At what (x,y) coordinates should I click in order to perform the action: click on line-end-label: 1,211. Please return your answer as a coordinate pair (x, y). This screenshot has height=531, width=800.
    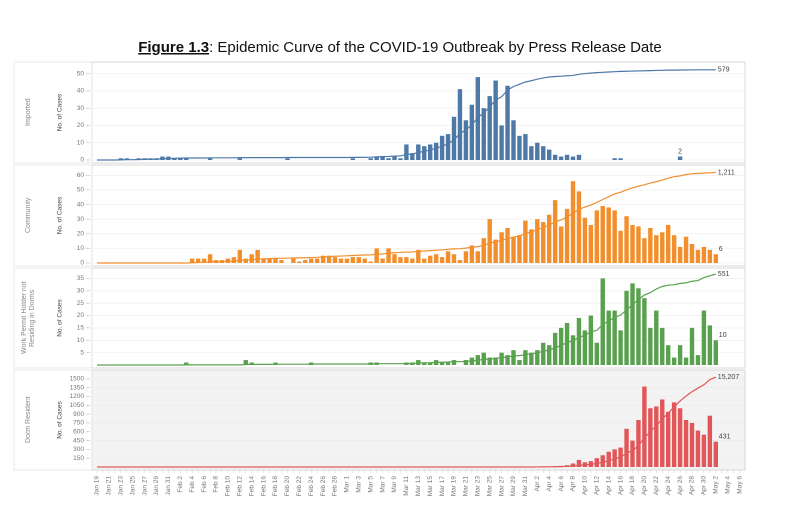
    Looking at the image, I should click on (726, 172).